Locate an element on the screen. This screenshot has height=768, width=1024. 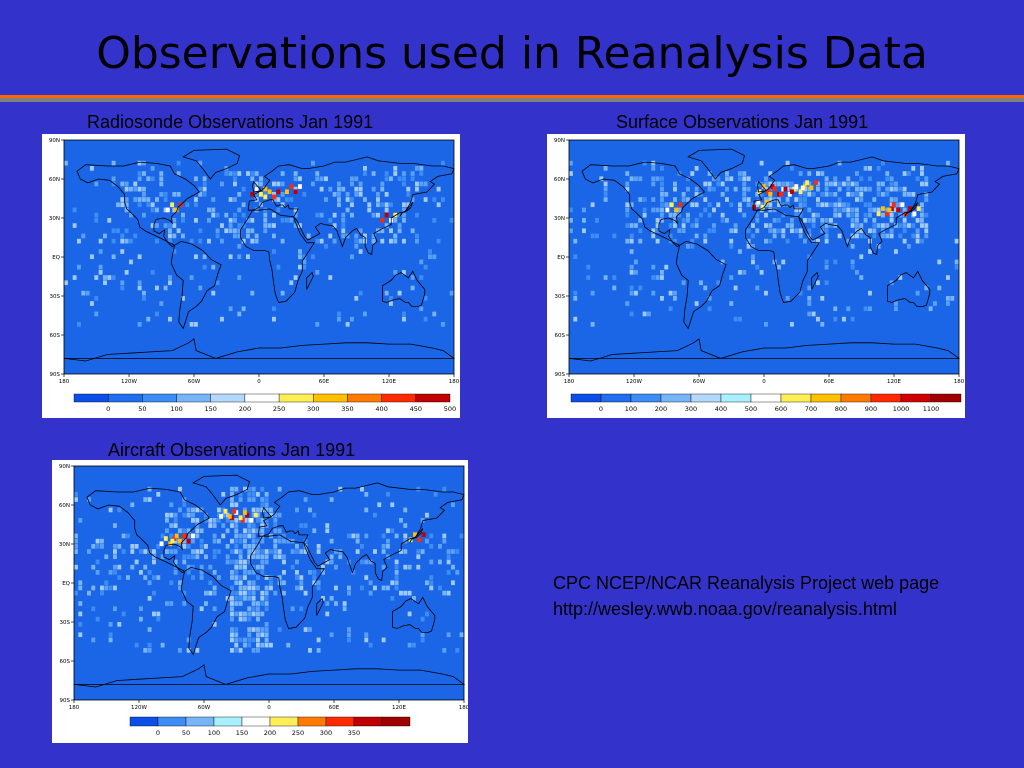
legend-label: 800 is located at coordinates (841, 409).